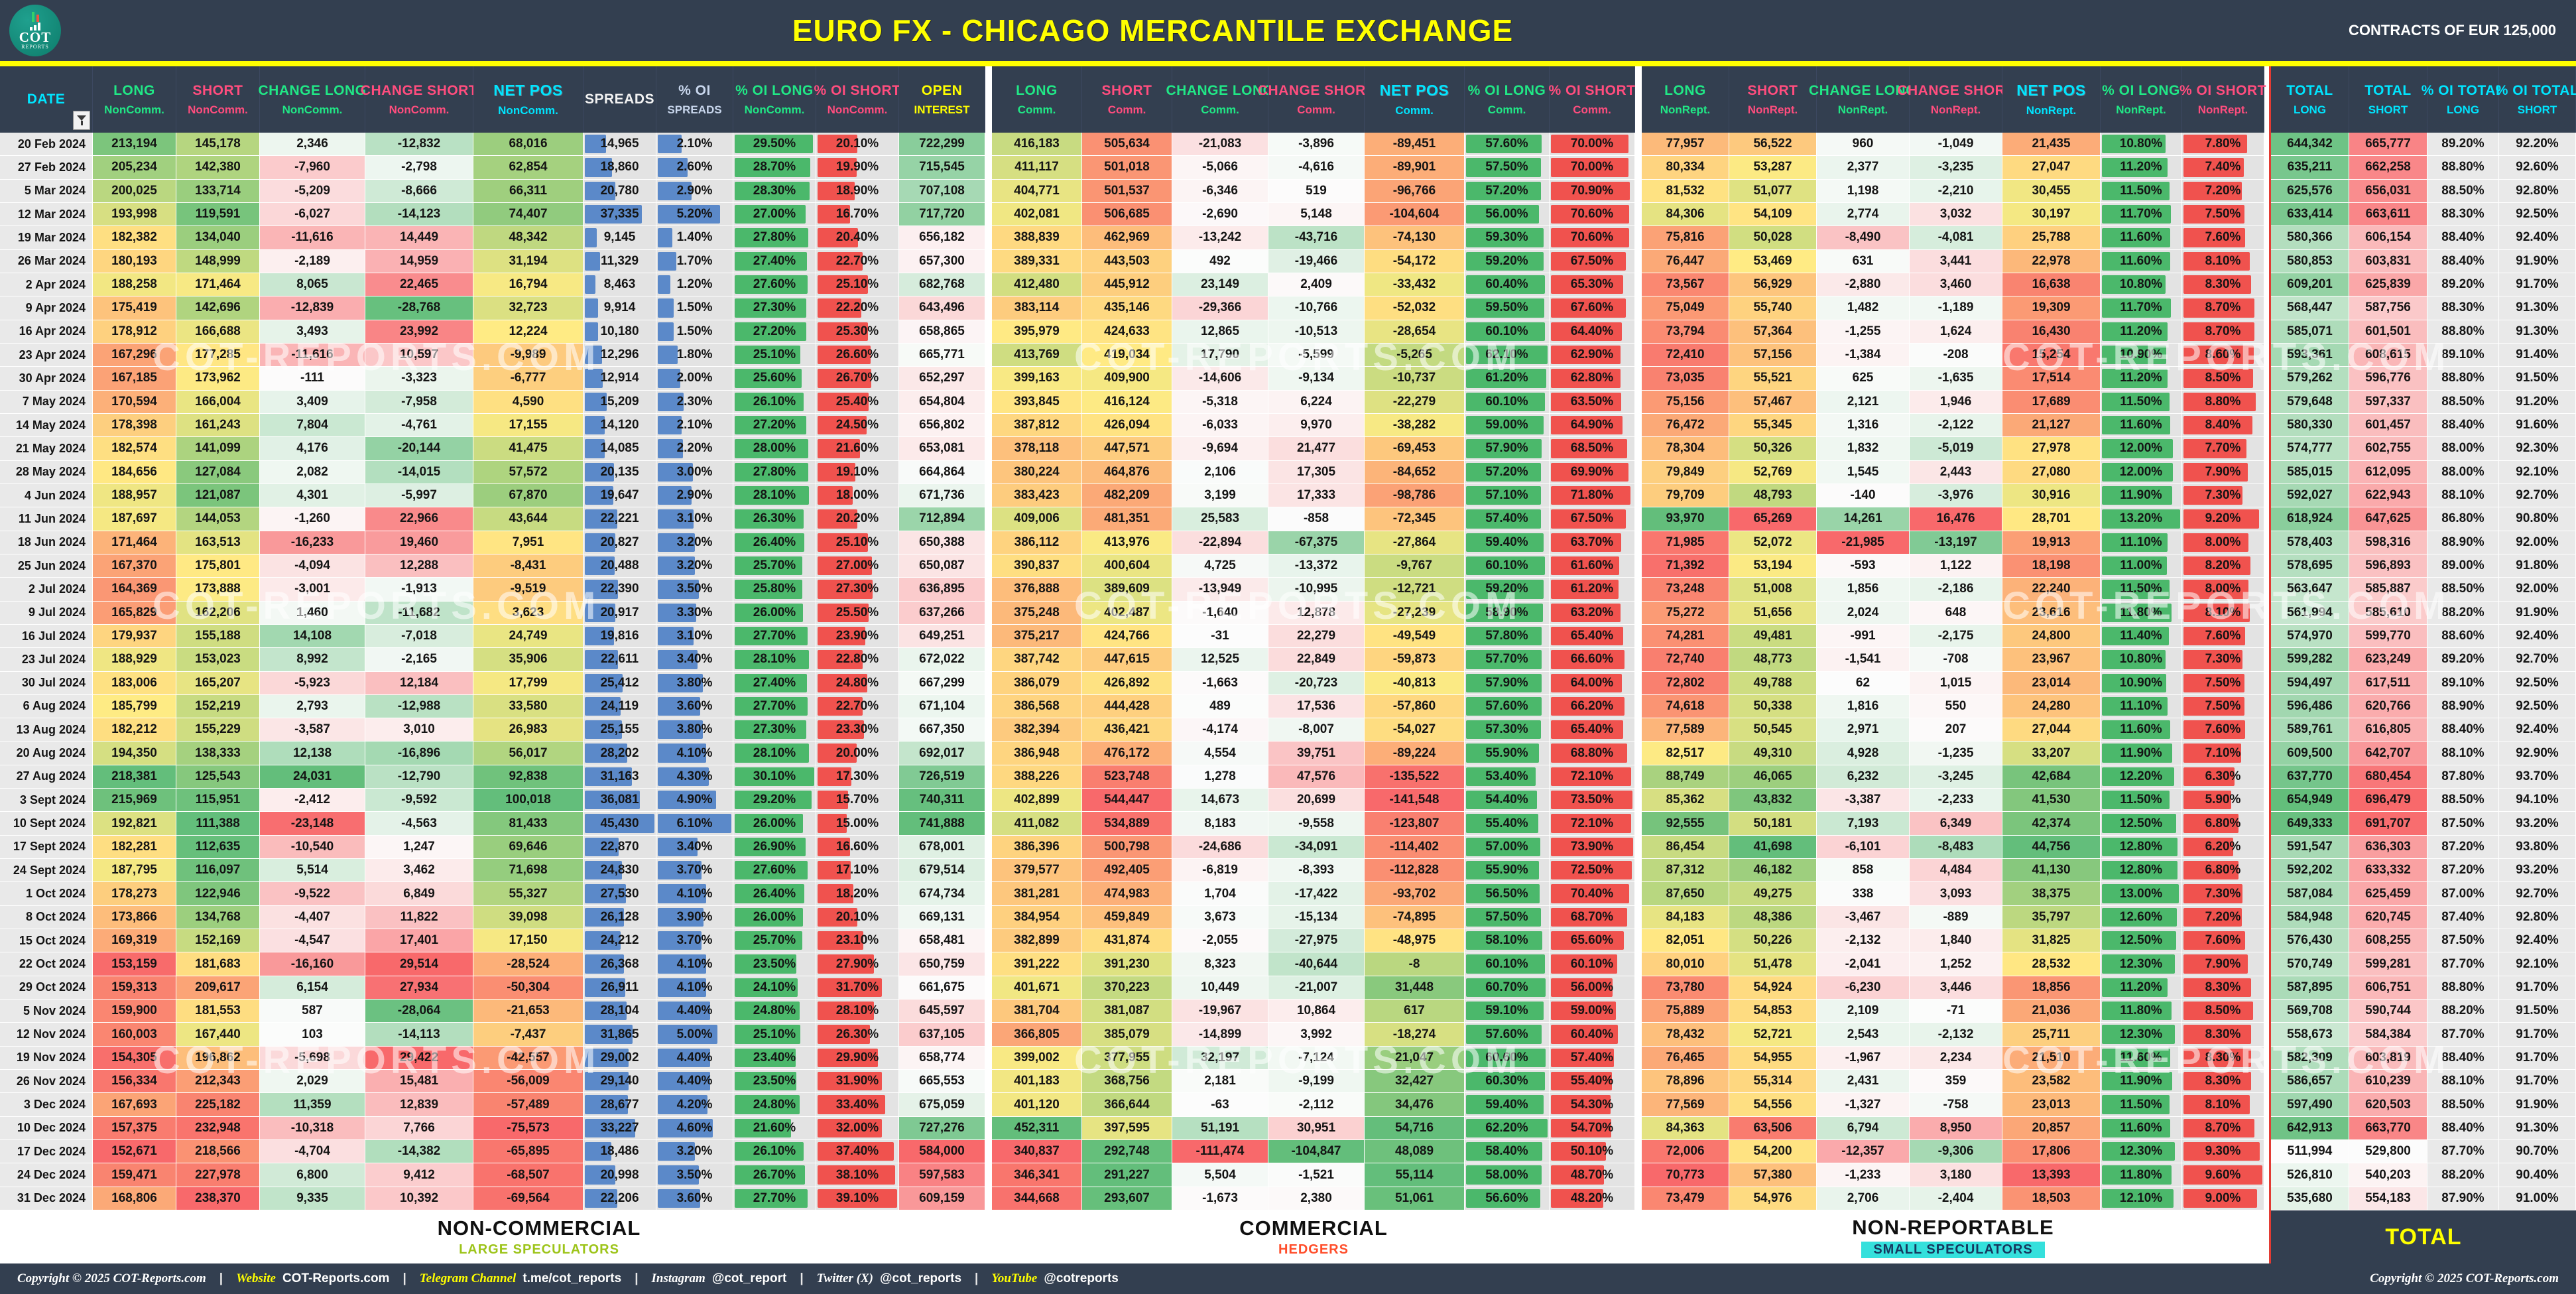  I want to click on footer-item-twitter-x: Twitter (X) @cot_reports, so click(889, 1278).